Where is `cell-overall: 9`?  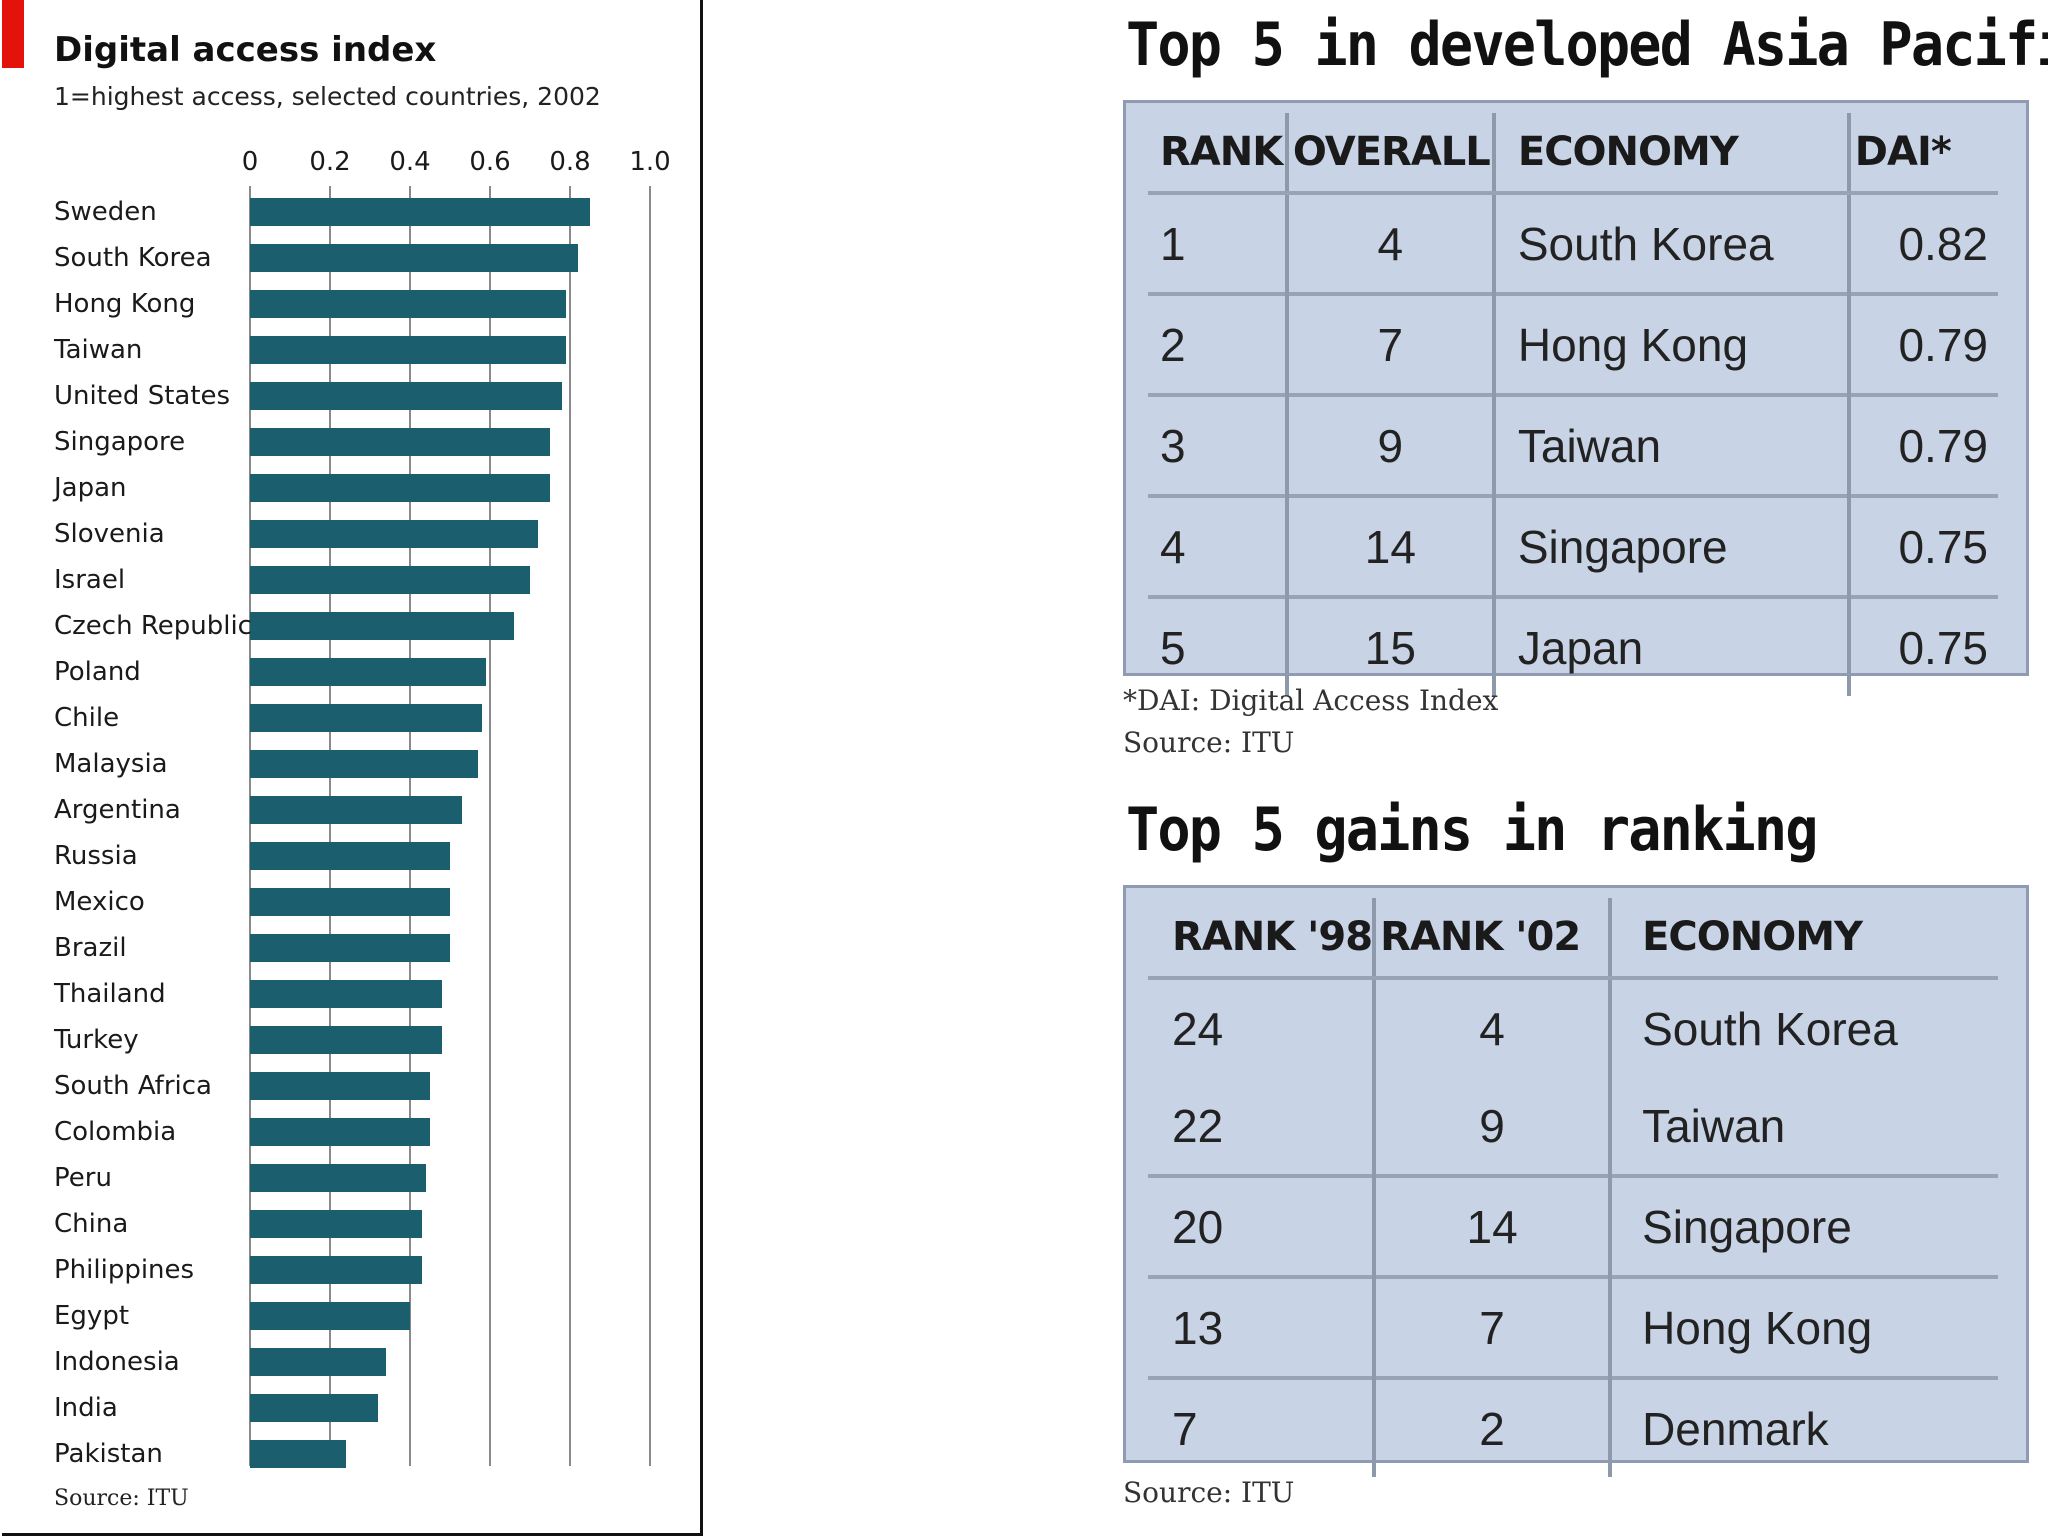
cell-overall: 9 is located at coordinates (1389, 444).